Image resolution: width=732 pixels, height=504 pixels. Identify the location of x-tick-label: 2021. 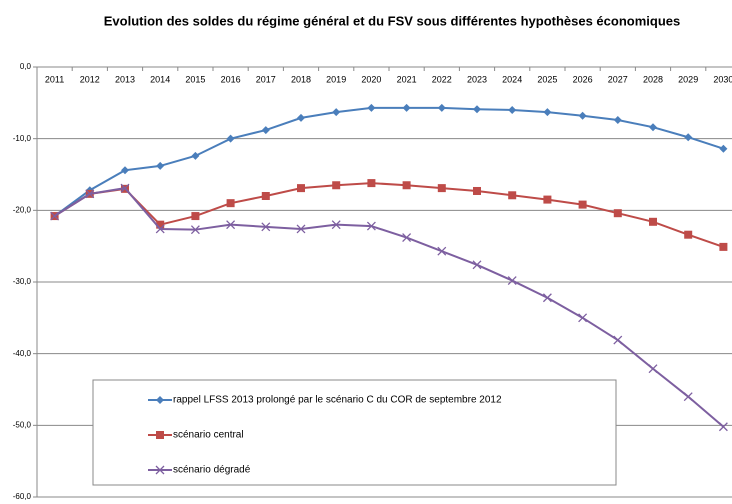
(407, 79).